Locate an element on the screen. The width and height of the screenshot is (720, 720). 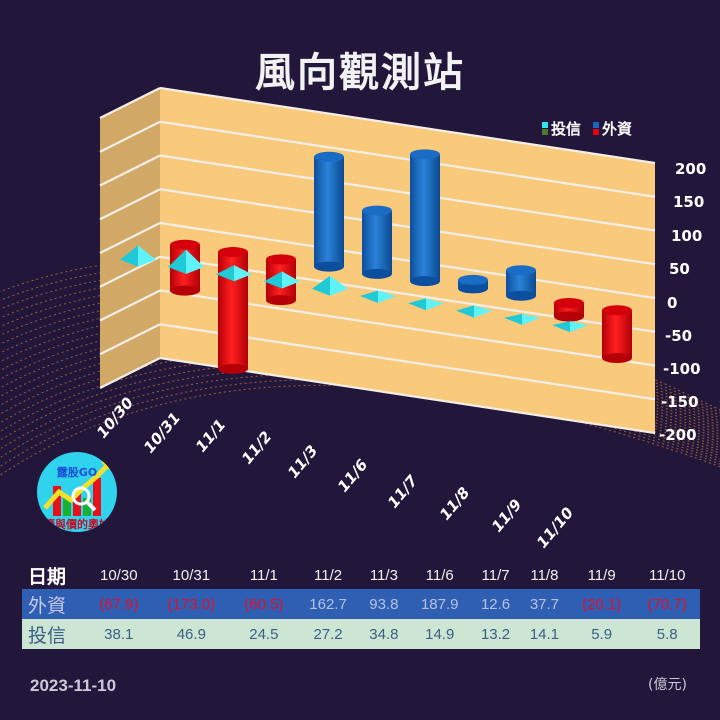
table-cell: 11/9 is located at coordinates (601, 575).